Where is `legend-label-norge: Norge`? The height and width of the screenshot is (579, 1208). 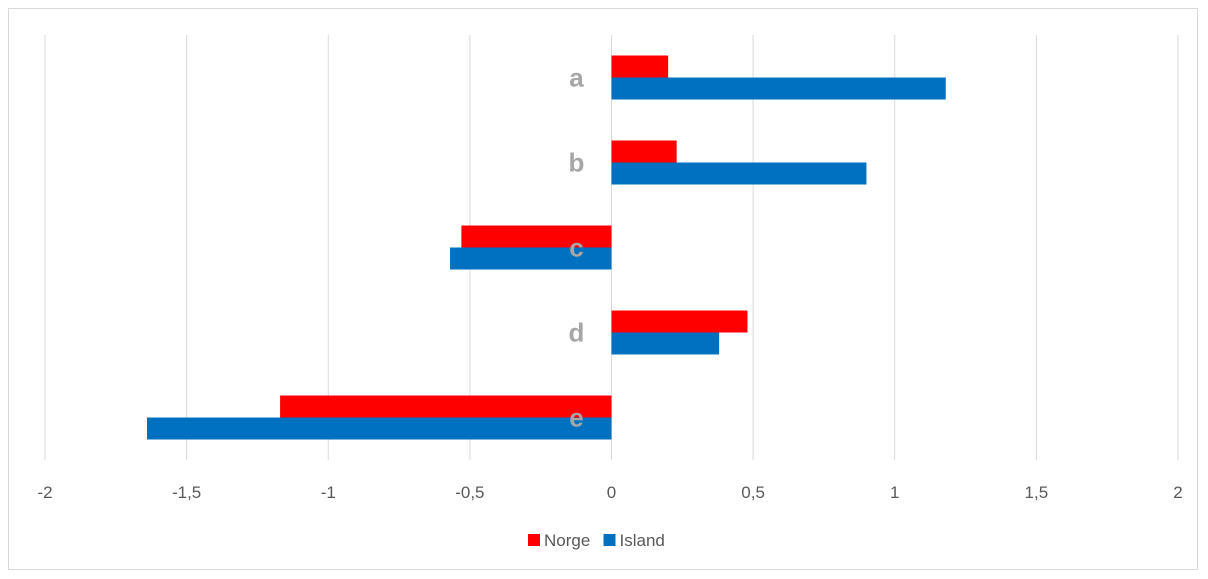
legend-label-norge: Norge is located at coordinates (567, 540).